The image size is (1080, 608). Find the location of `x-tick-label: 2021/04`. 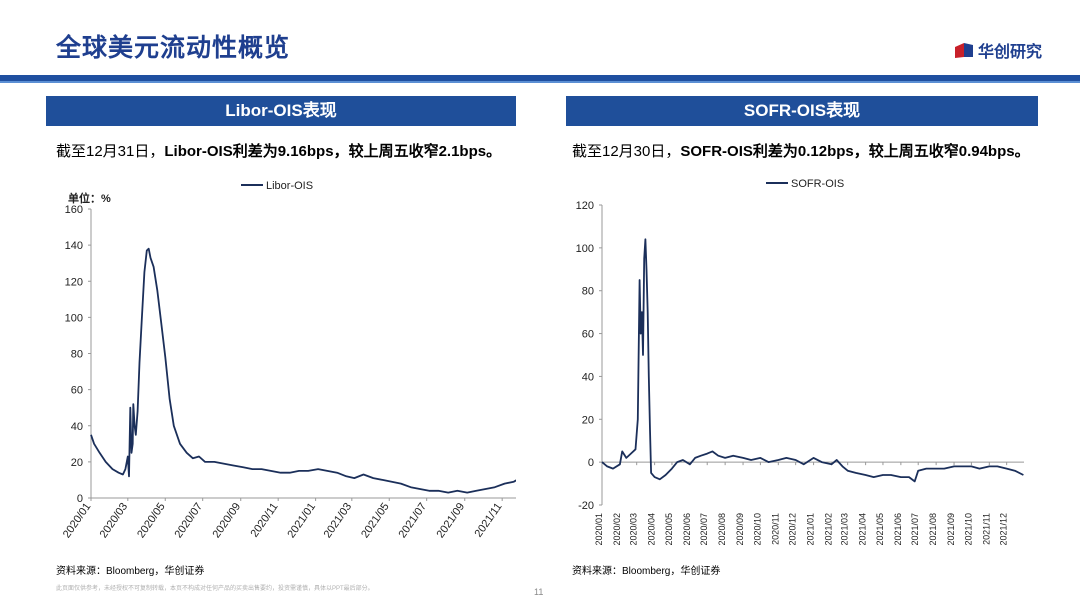

x-tick-label: 2021/04 is located at coordinates (863, 529).